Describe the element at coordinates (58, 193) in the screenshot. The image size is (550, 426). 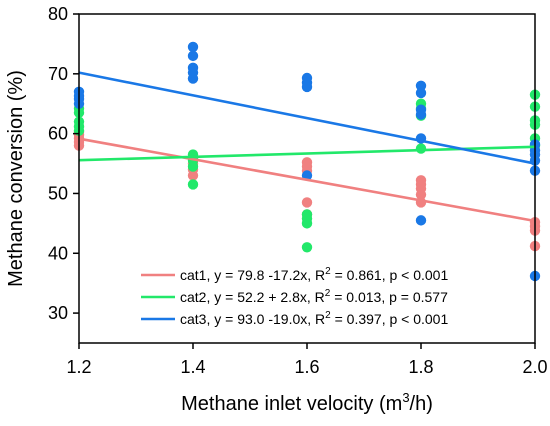
I see `y-tick-label: 50` at that location.